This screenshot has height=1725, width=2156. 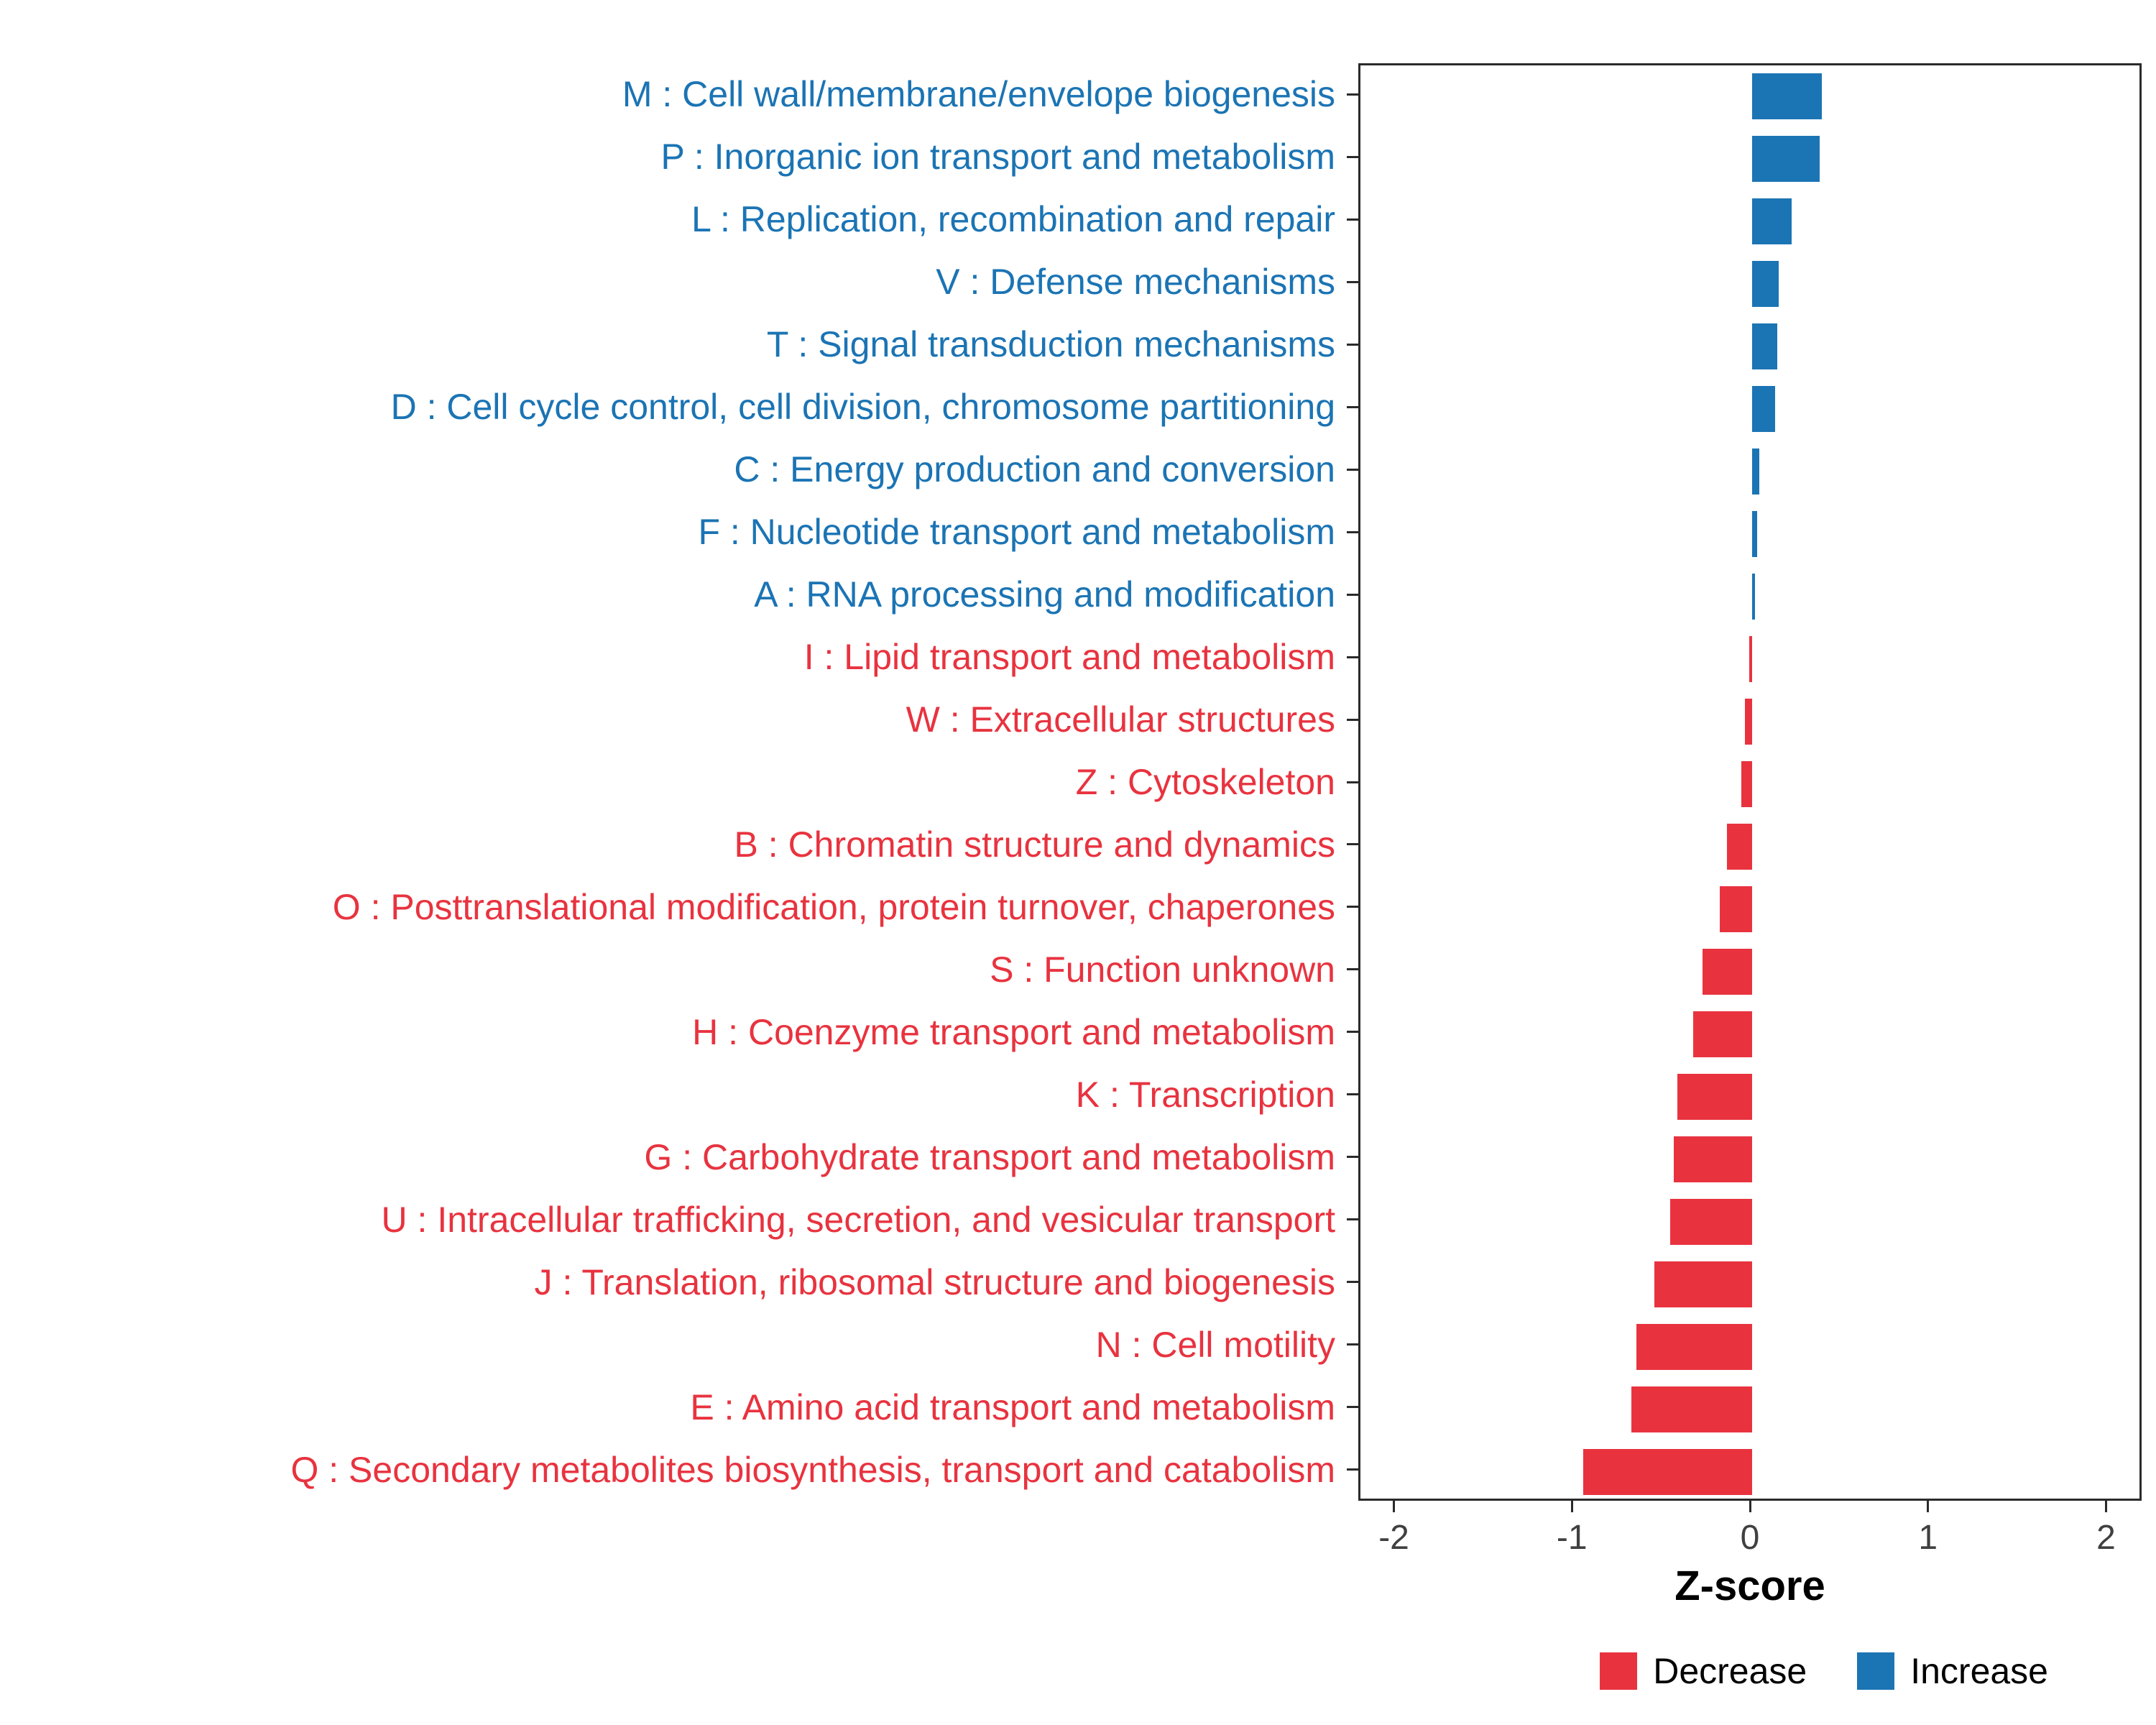 What do you see at coordinates (1393, 1538) in the screenshot?
I see `x-axis-tick-label: -2` at bounding box center [1393, 1538].